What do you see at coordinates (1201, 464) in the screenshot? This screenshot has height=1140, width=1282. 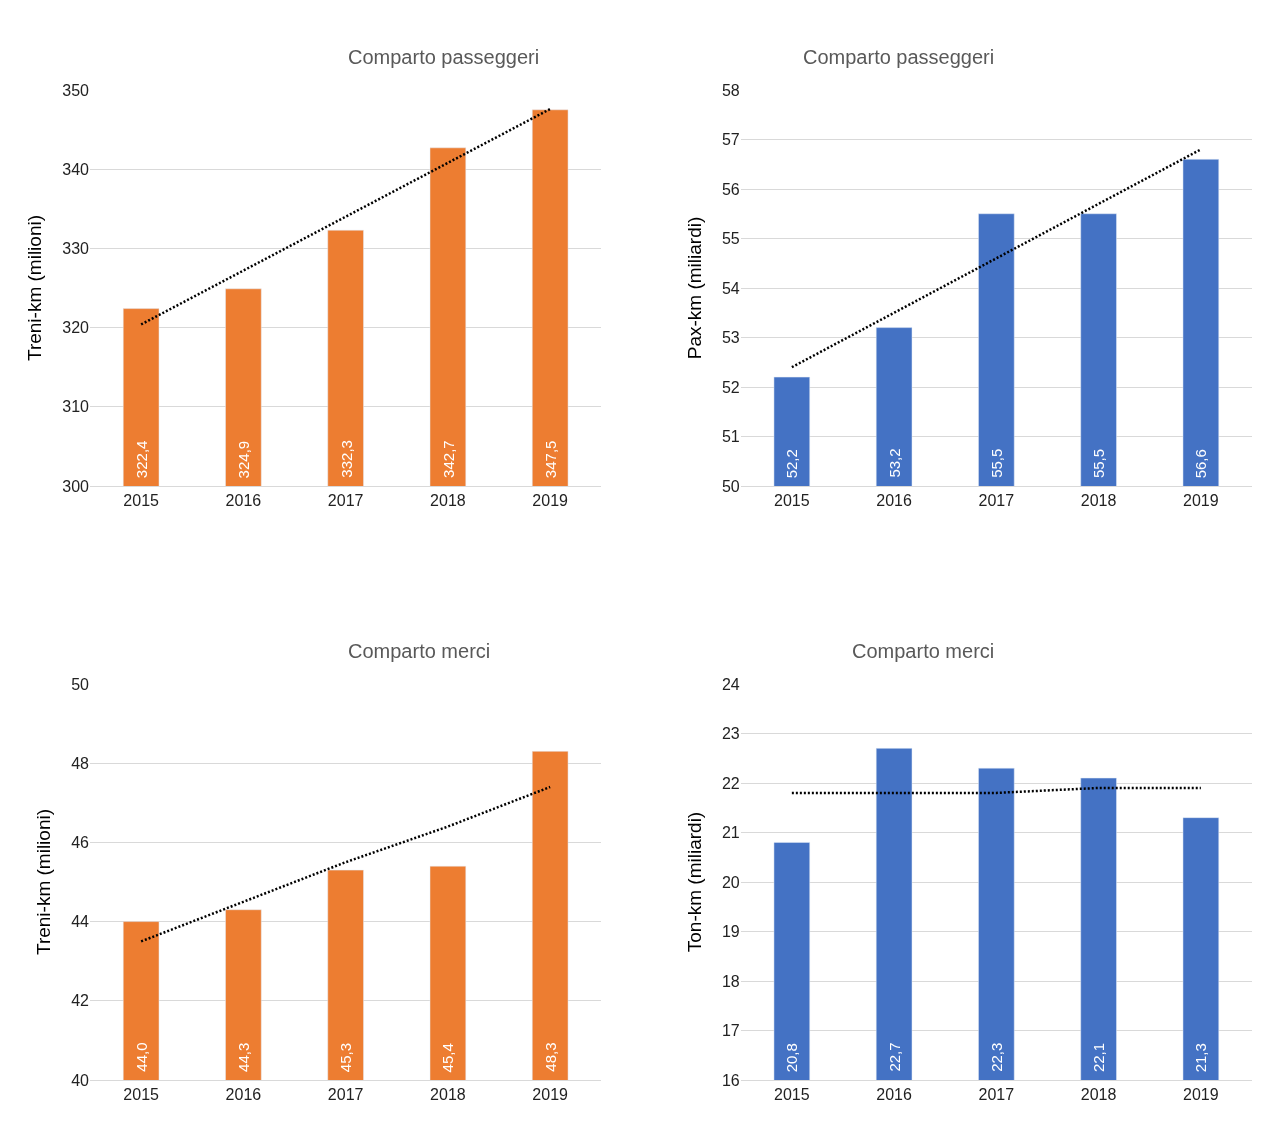 I see `data-label: 56,6` at bounding box center [1201, 464].